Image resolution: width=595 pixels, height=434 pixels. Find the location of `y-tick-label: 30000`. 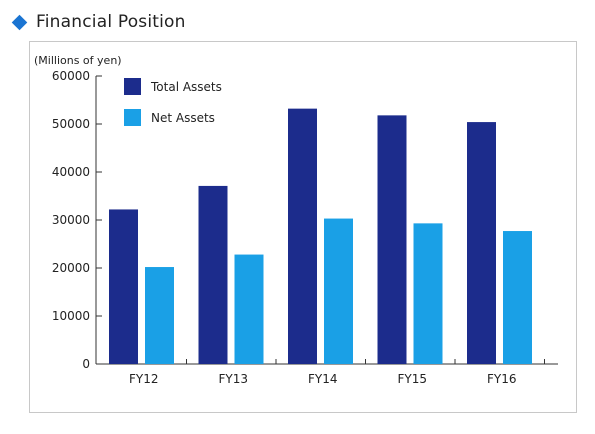

y-tick-label: 30000 is located at coordinates (71, 220).